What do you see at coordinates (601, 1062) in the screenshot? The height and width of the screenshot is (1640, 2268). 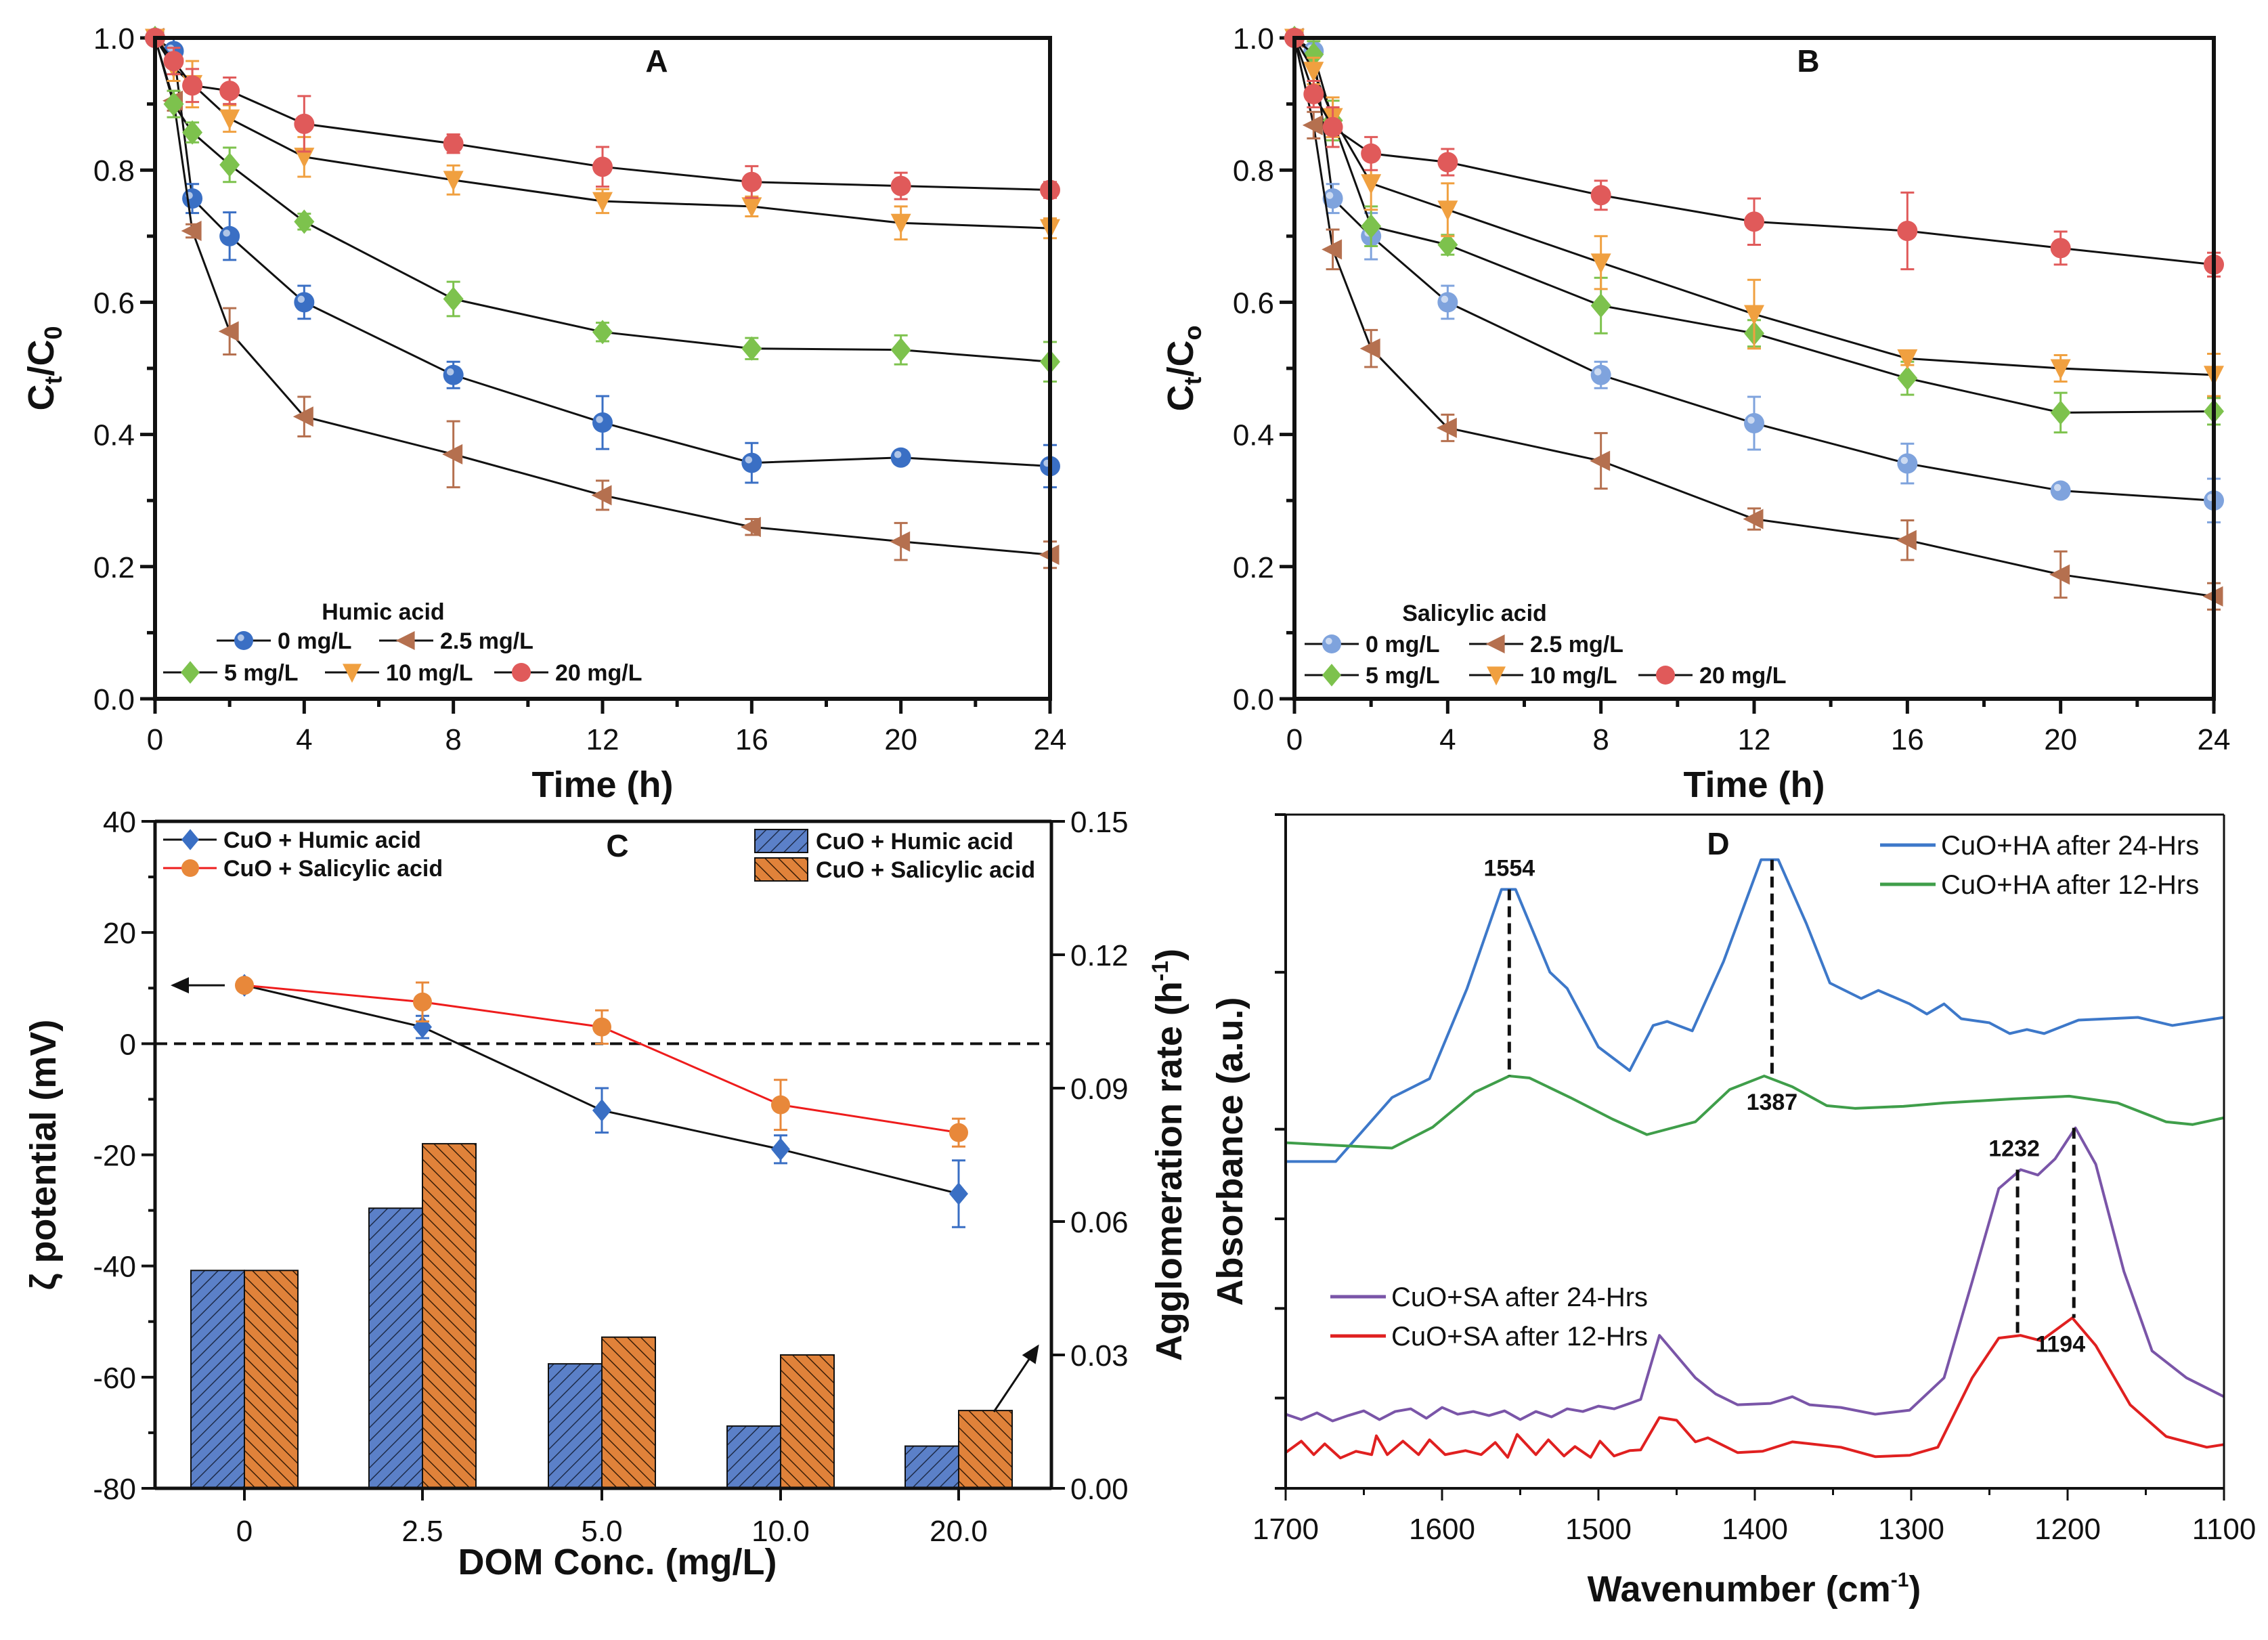 I see `line-series` at bounding box center [601, 1062].